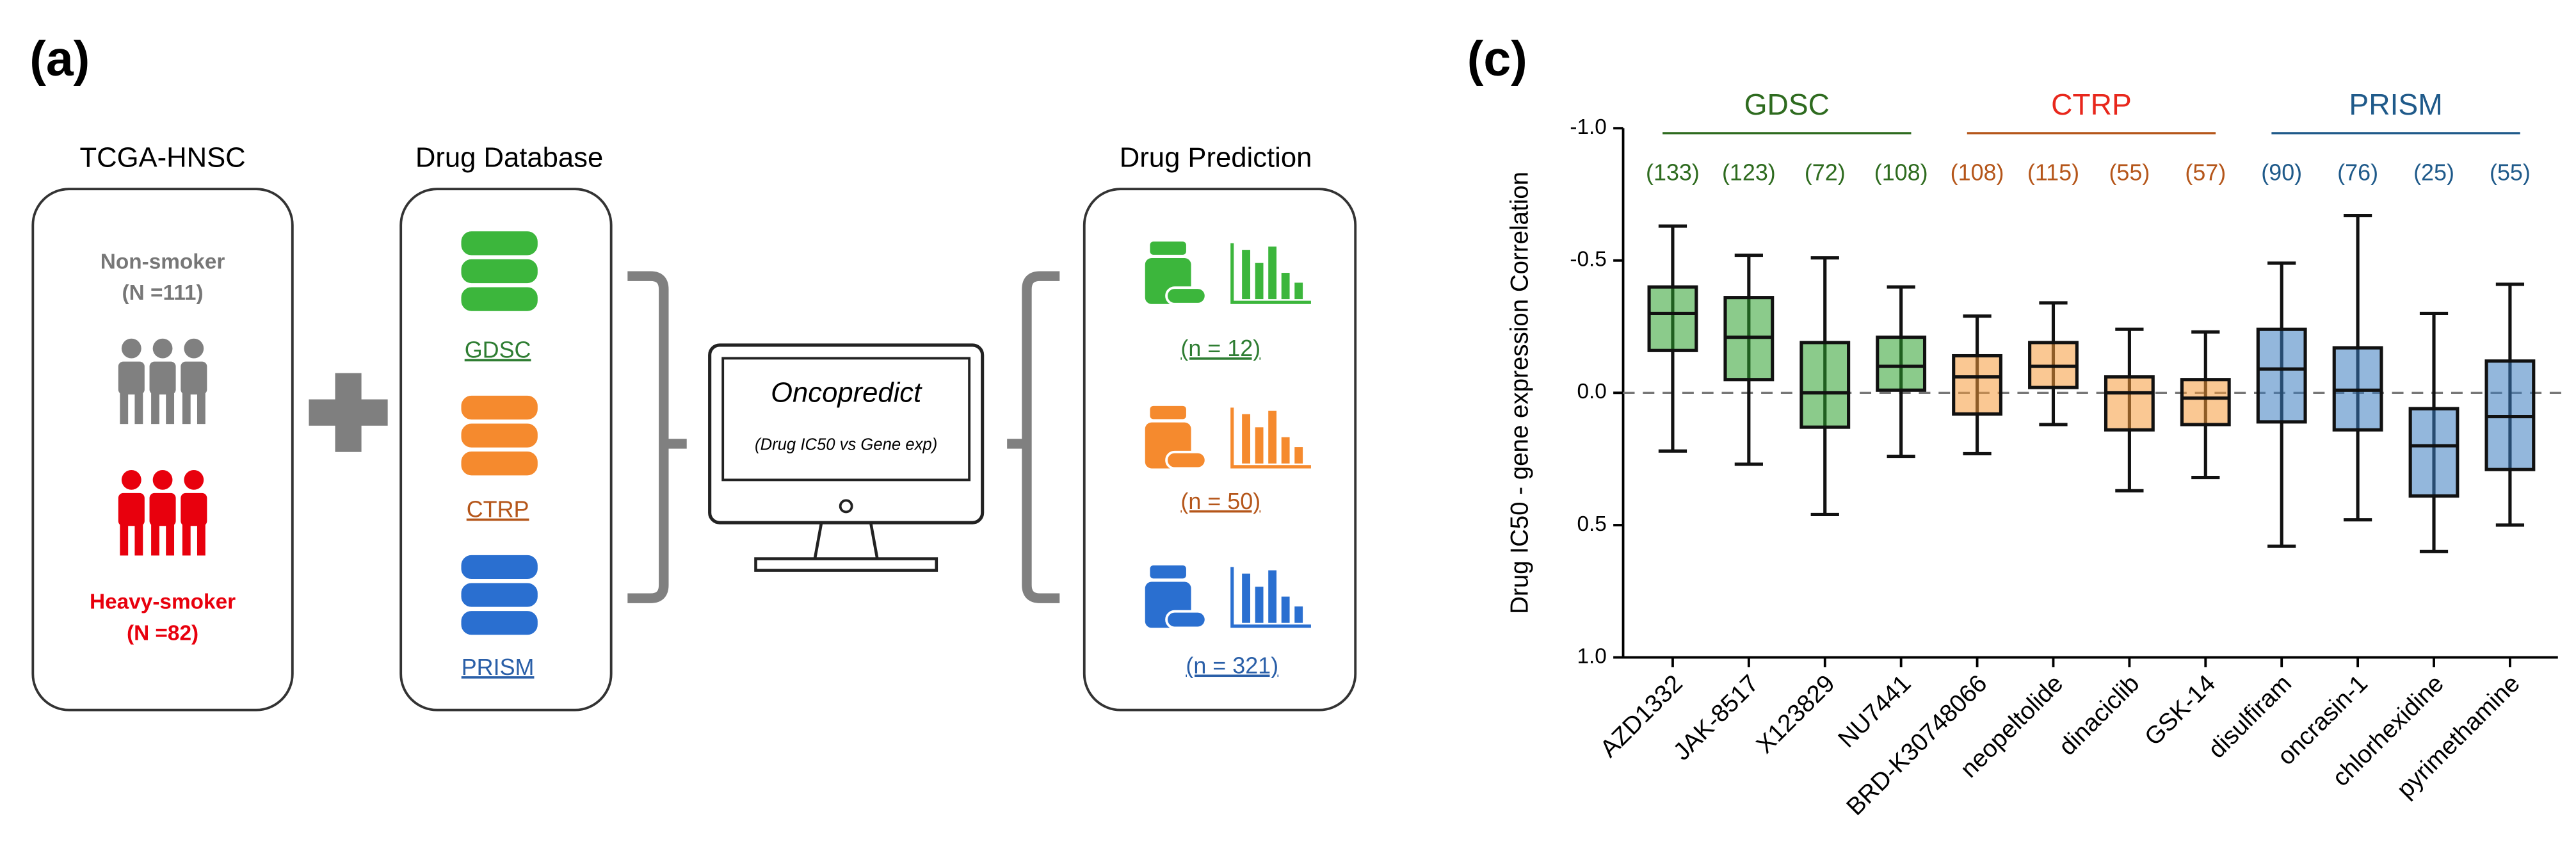 Image resolution: width=2576 pixels, height=853 pixels. What do you see at coordinates (1232, 665) in the screenshot?
I see `prediction-label: (n = 321)` at bounding box center [1232, 665].